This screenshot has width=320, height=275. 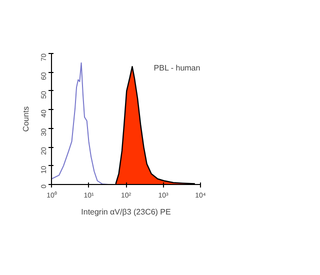 I want to click on annotation: PBL - human, so click(x=177, y=68).